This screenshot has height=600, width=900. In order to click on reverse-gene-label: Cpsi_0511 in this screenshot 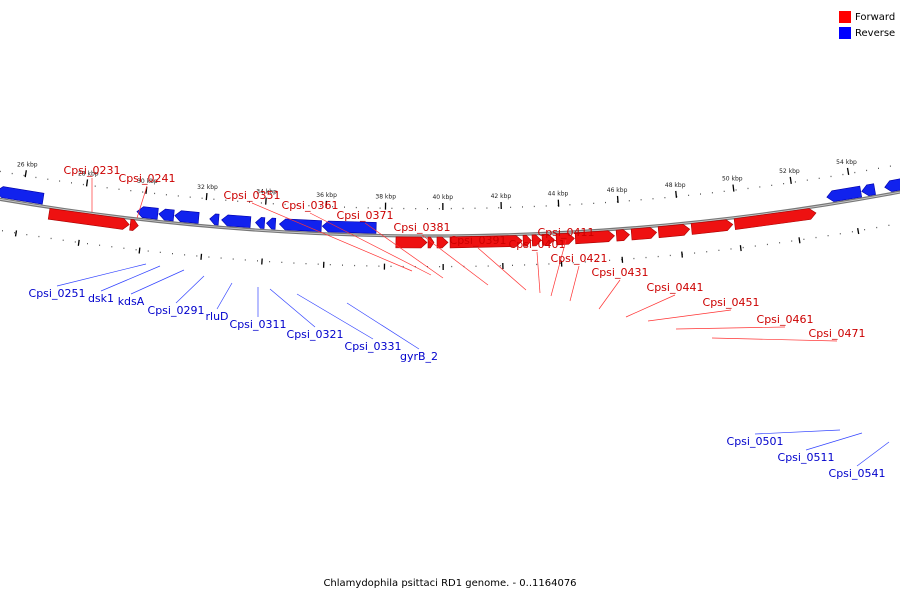, I will do `click(806, 457)`.